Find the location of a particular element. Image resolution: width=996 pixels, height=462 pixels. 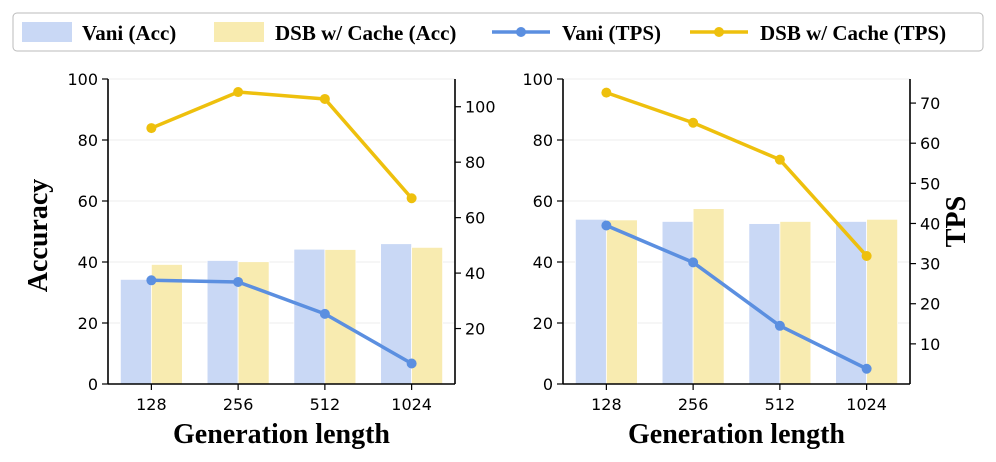

y-tick-label-right: 80 is located at coordinates (475, 162).